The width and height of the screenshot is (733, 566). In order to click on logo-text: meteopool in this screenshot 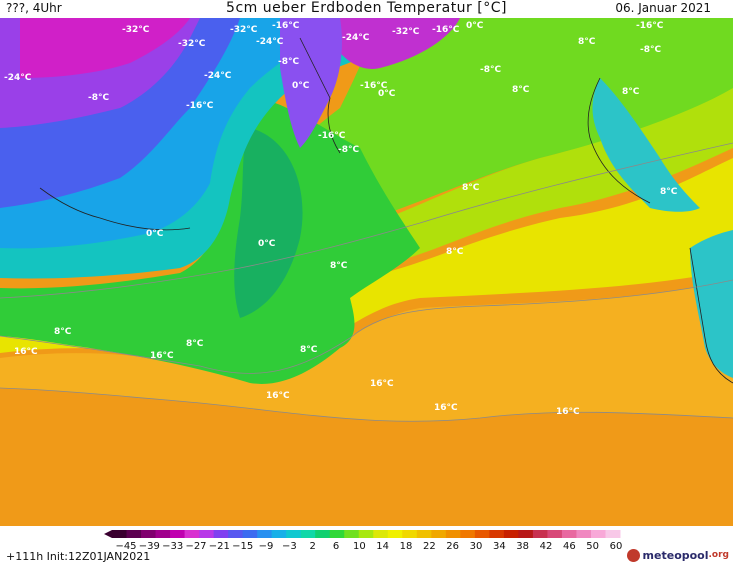, I will do `click(675, 555)`.